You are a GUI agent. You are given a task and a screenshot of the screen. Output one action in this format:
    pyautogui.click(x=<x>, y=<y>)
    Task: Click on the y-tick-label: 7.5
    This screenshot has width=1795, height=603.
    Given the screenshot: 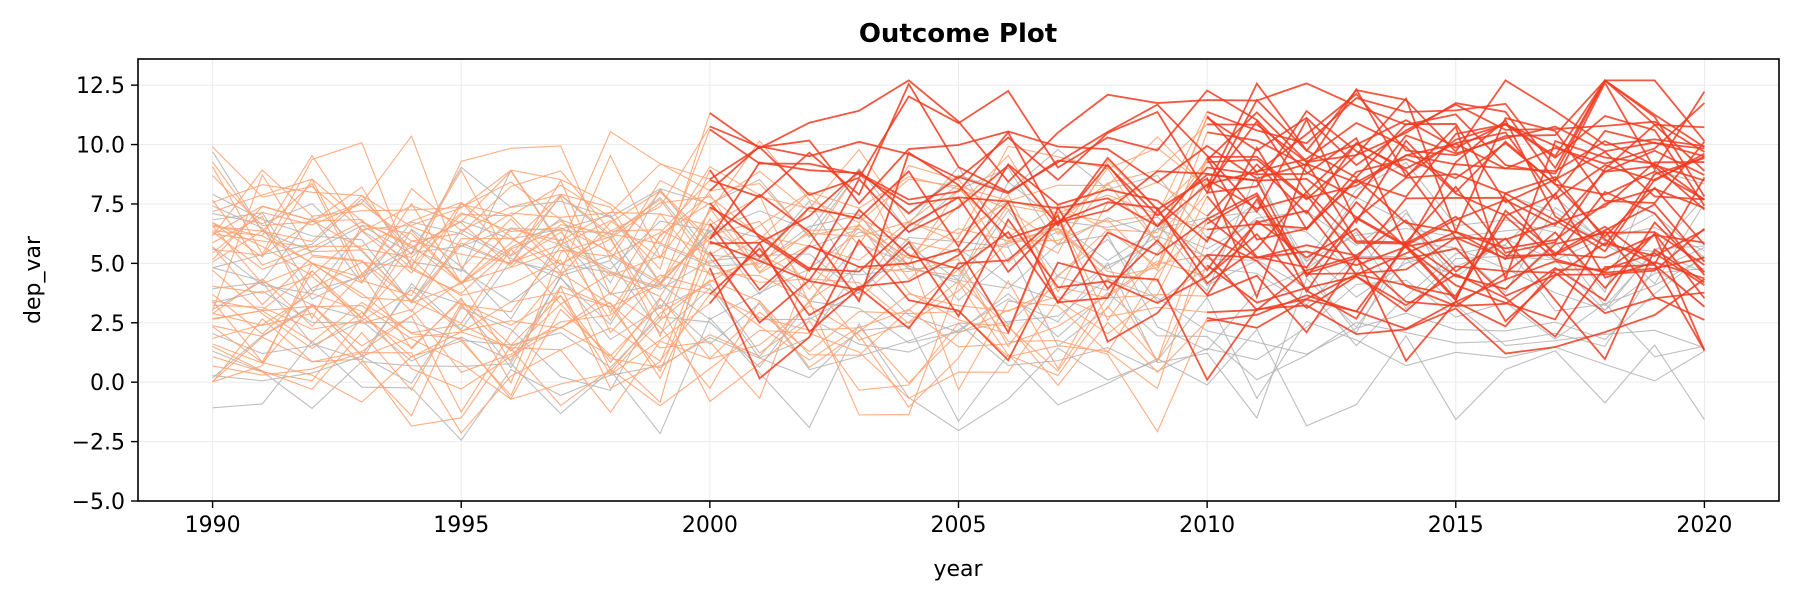 What is the action you would take?
    pyautogui.click(x=107, y=205)
    